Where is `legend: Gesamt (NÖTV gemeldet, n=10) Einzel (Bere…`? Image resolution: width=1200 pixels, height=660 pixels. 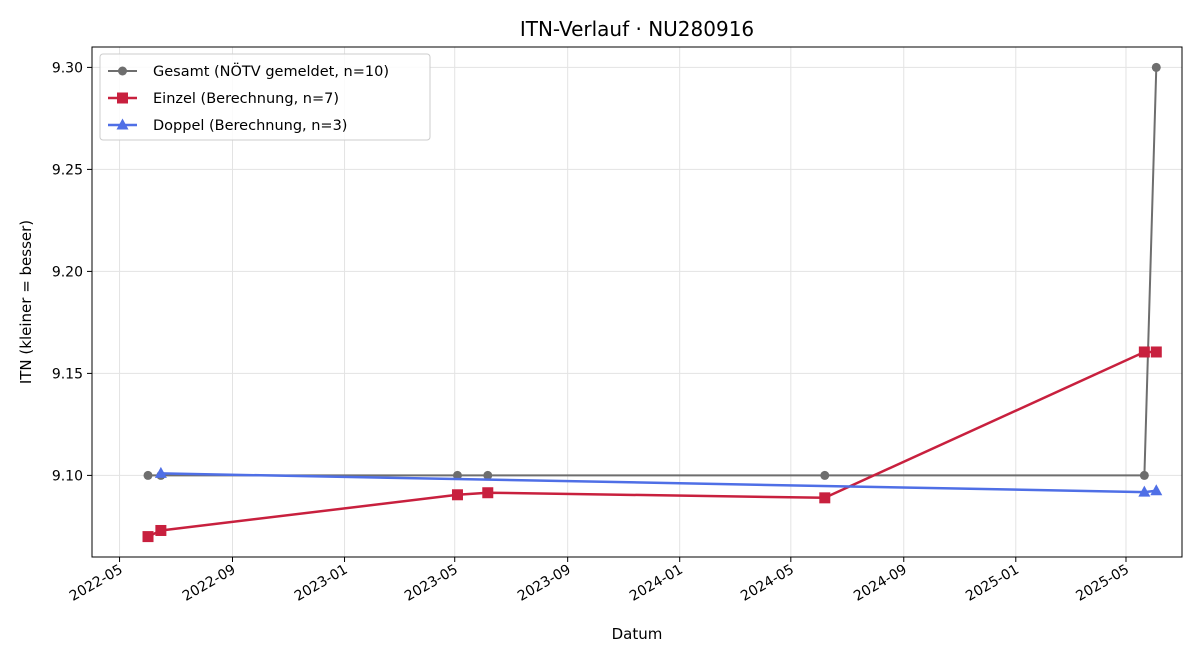 legend: Gesamt (NÖTV gemeldet, n=10) Einzel (Bere… is located at coordinates (265, 97).